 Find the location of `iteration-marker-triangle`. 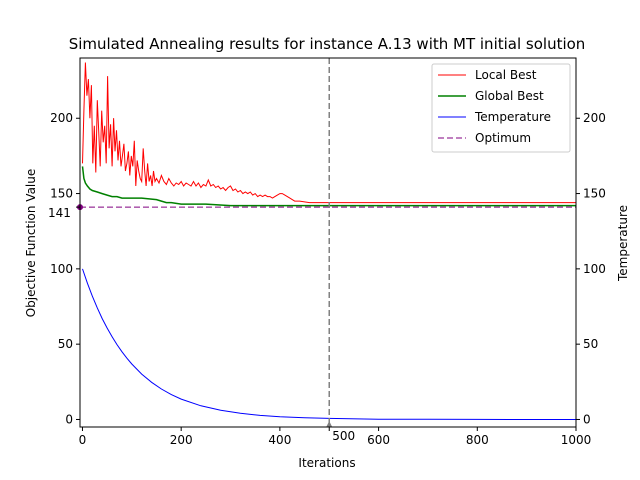

iteration-marker-triangle is located at coordinates (329, 424).